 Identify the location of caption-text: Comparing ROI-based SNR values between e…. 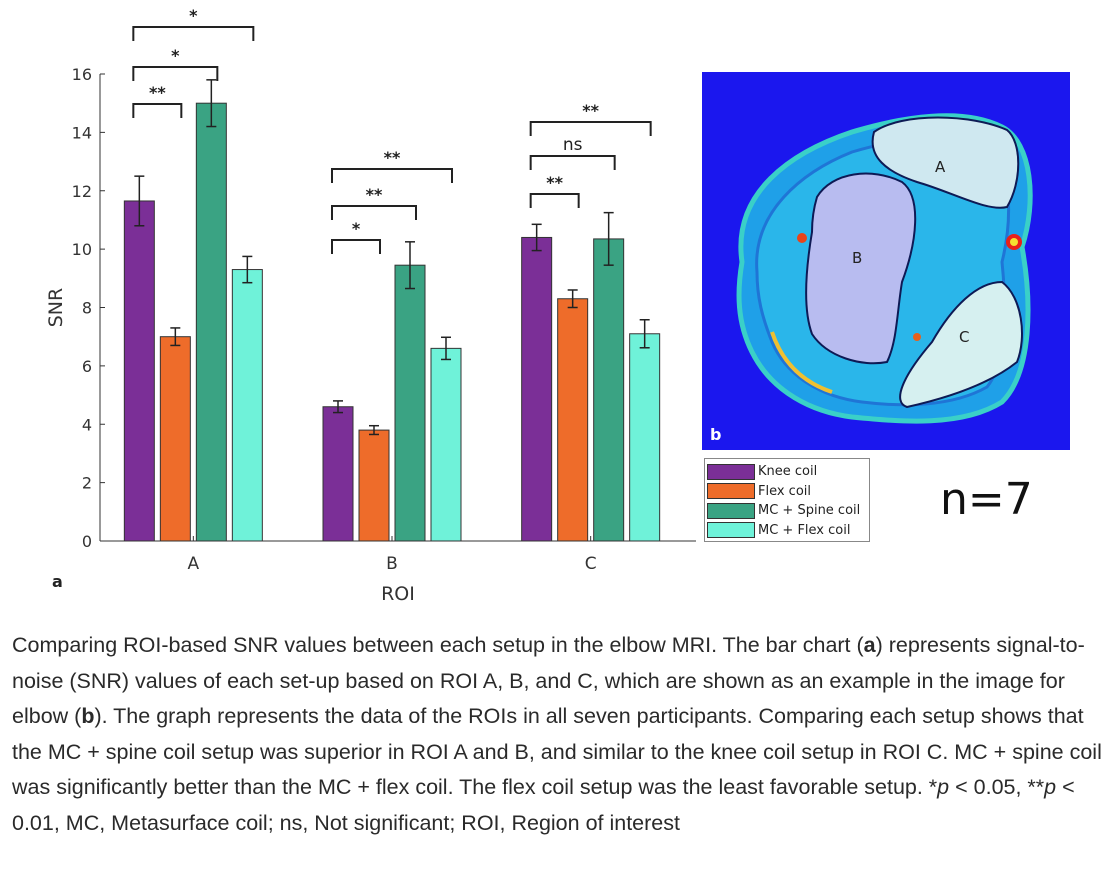
(438, 645).